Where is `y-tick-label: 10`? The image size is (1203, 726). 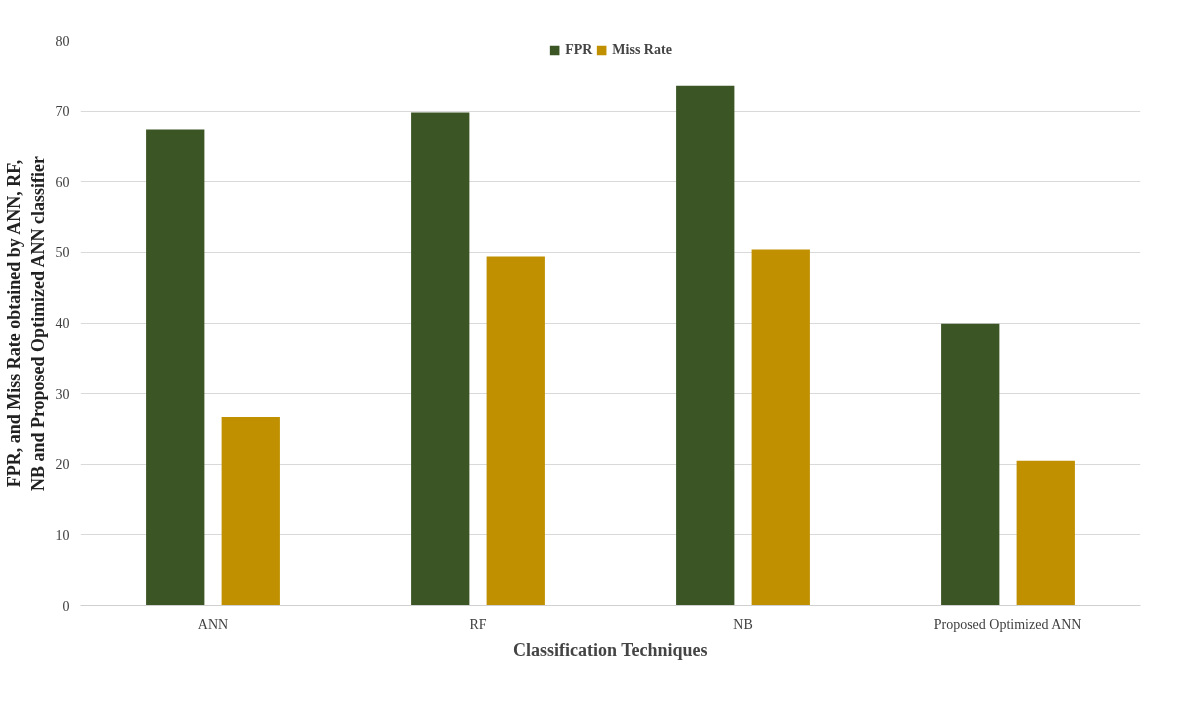
y-tick-label: 10 is located at coordinates (62, 535).